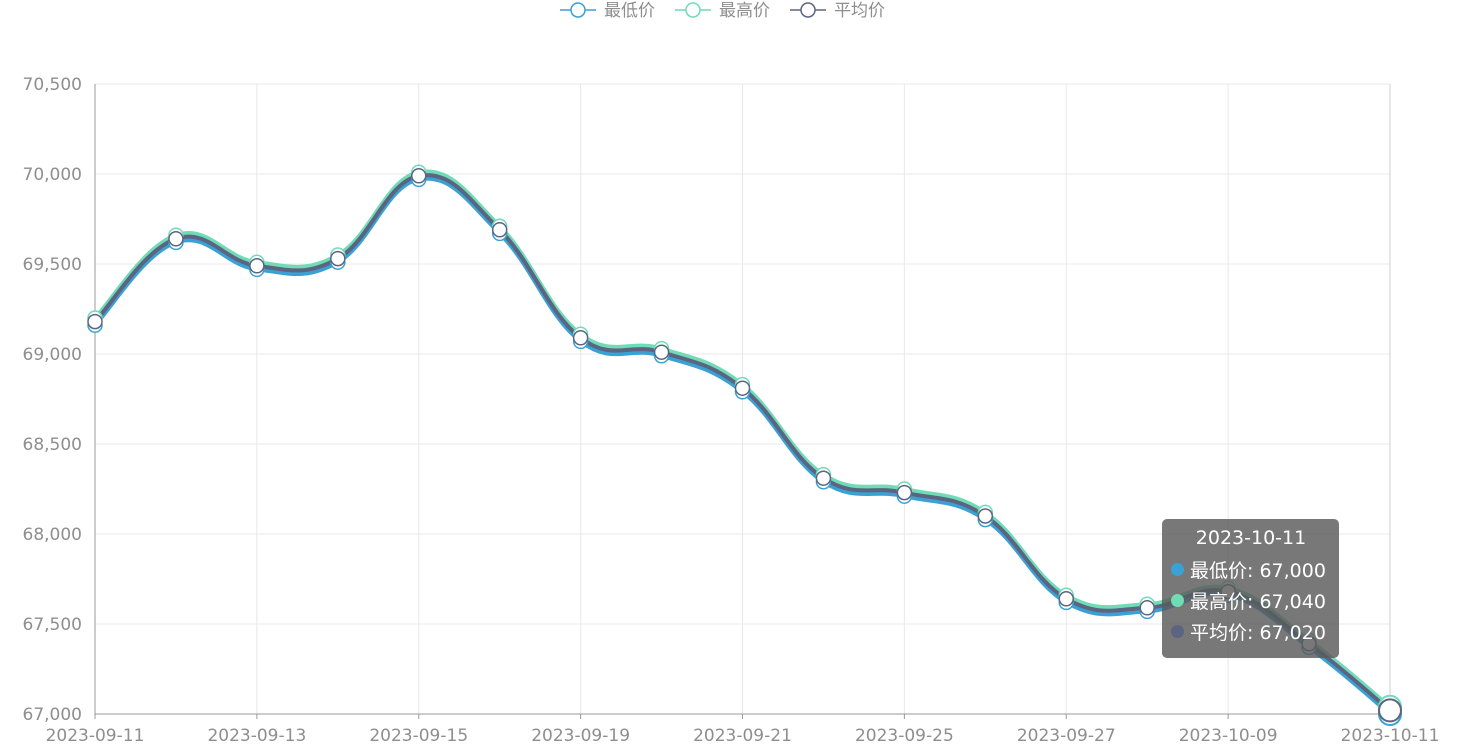 This screenshot has width=1459, height=754. What do you see at coordinates (52, 535) in the screenshot?
I see `y-tick-label: 68,000` at bounding box center [52, 535].